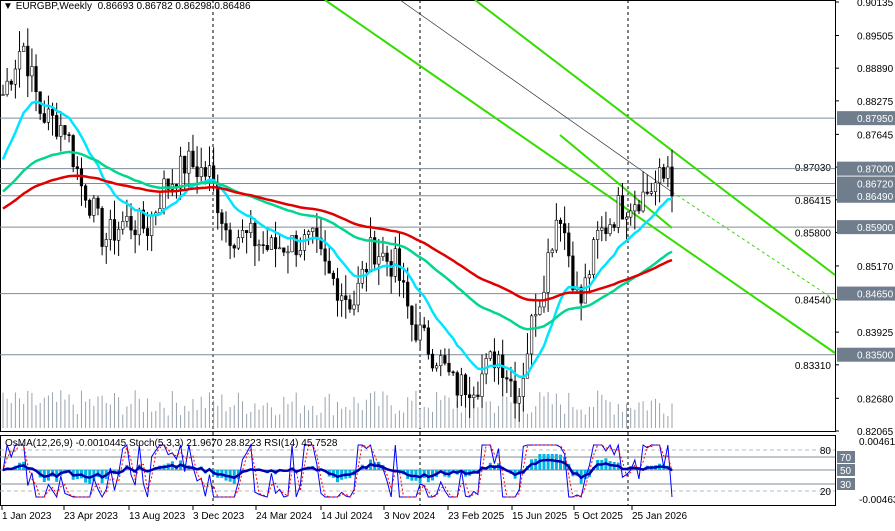 The image size is (895, 531). I want to click on y-tick-label: 0.89505, so click(875, 36).